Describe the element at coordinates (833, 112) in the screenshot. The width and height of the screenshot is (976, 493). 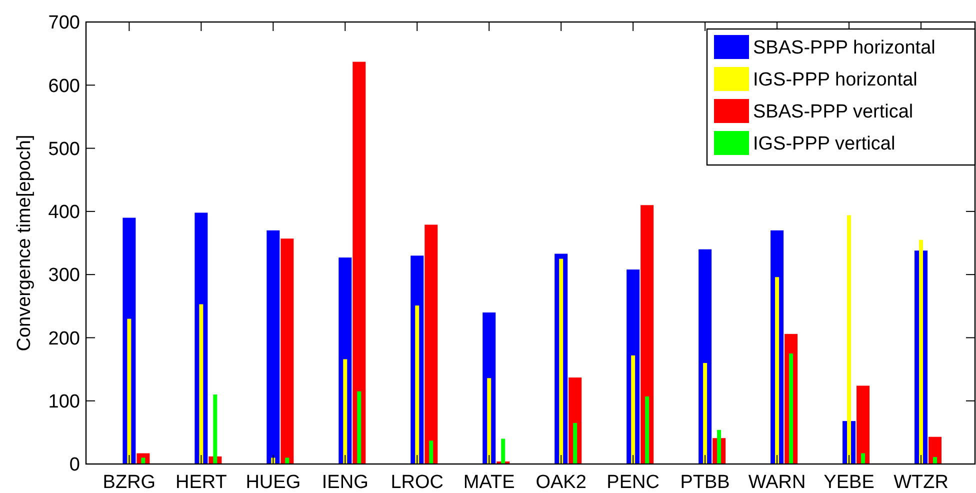
I see `legend-label: SBAS-PPP vertical` at that location.